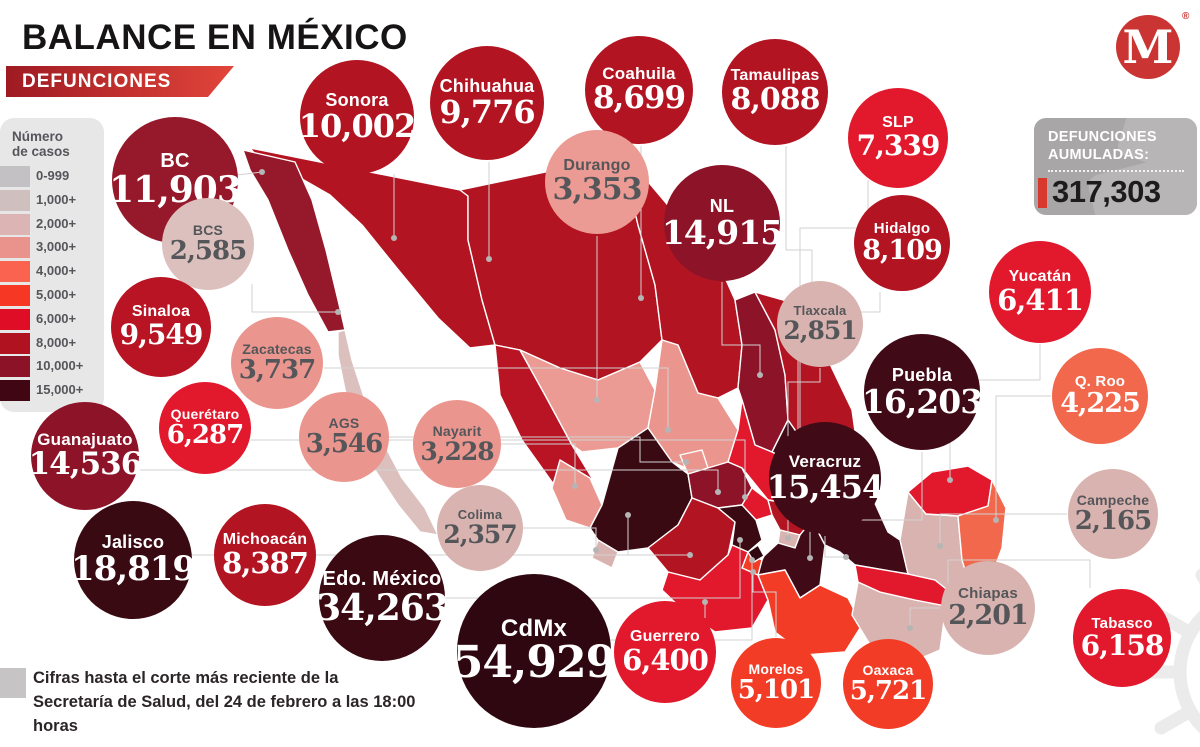  What do you see at coordinates (825, 461) in the screenshot?
I see `bubble-state-name: Veracruz` at bounding box center [825, 461].